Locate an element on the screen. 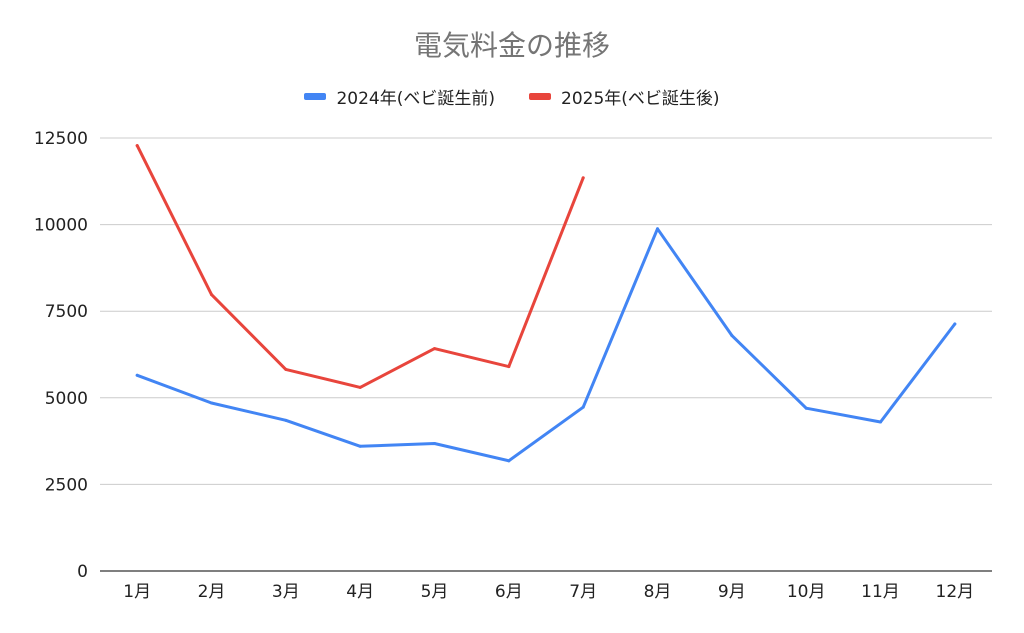  legend-swatch-2025 is located at coordinates (540, 96).